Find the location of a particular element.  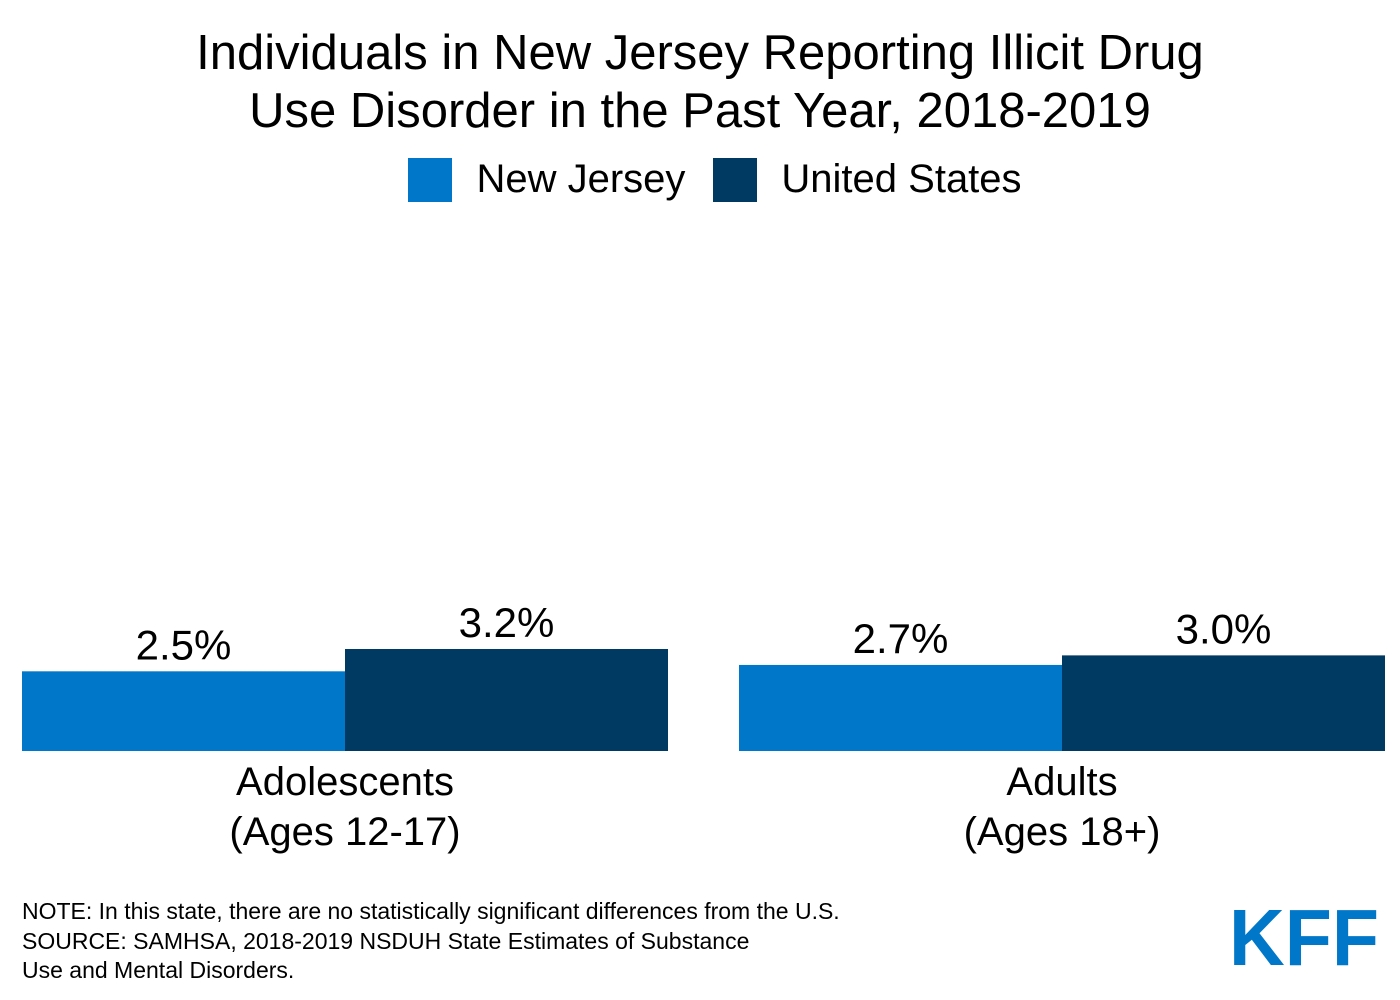

legend-item-new-jersey: New Jersey is located at coordinates (546, 179).